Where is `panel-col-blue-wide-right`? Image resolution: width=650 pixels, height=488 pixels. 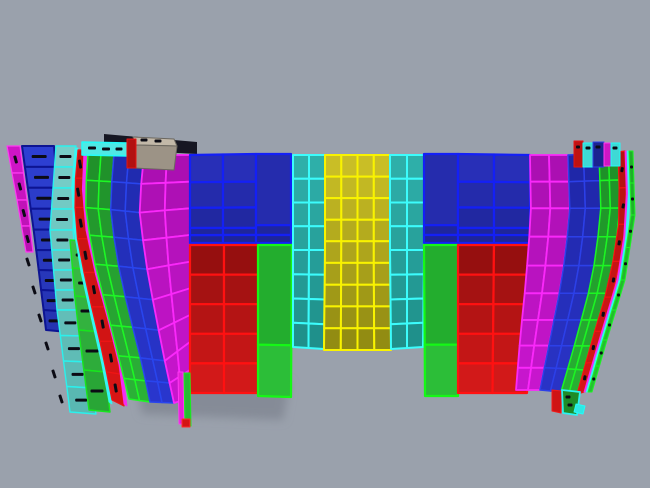
panel-col-blue-wide-right is located at coordinates (441, 198).